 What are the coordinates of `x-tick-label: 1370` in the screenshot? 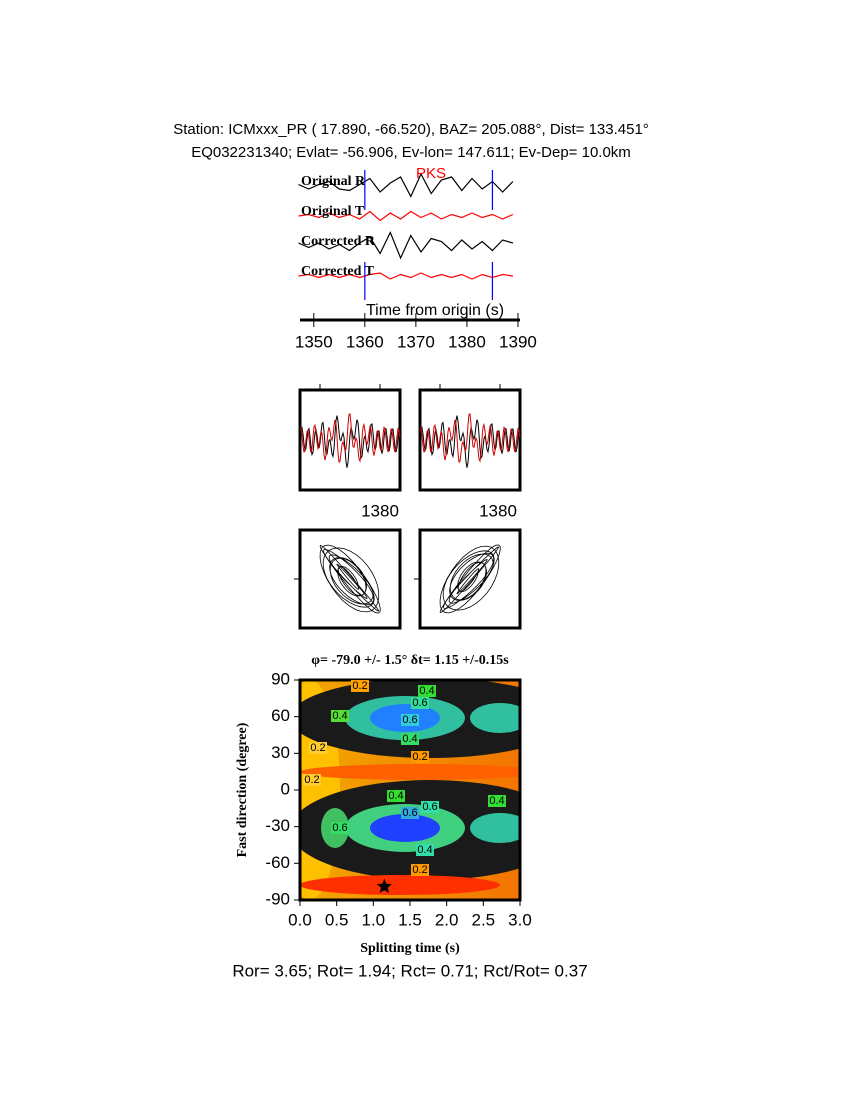 It's located at (416, 341).